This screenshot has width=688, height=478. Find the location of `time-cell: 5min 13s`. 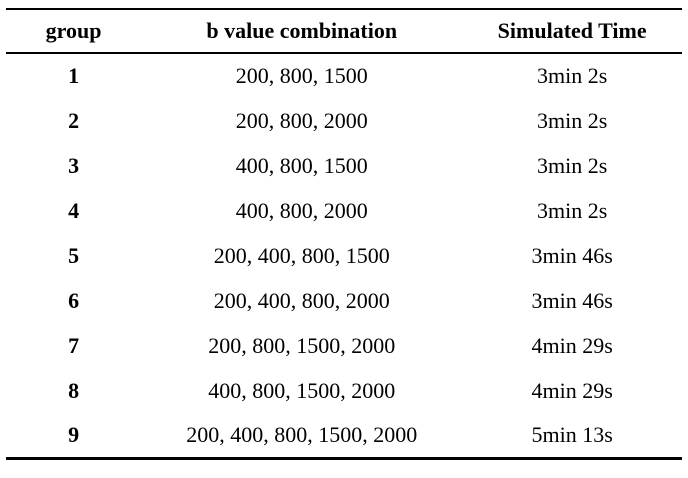

time-cell: 5min 13s is located at coordinates (572, 434).